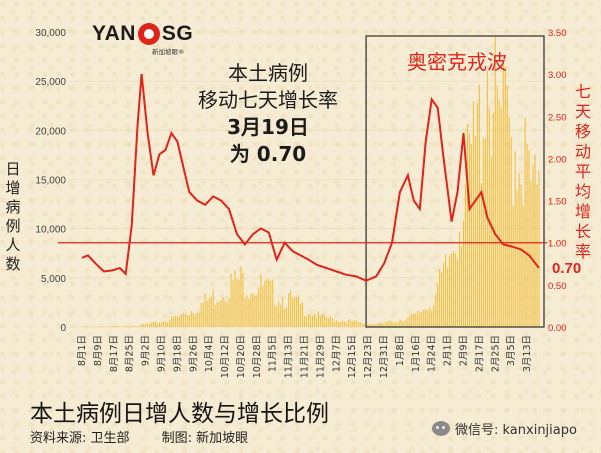 The width and height of the screenshot is (601, 453). Describe the element at coordinates (400, 350) in the screenshot. I see `x-tick-label: 1月8日` at that location.